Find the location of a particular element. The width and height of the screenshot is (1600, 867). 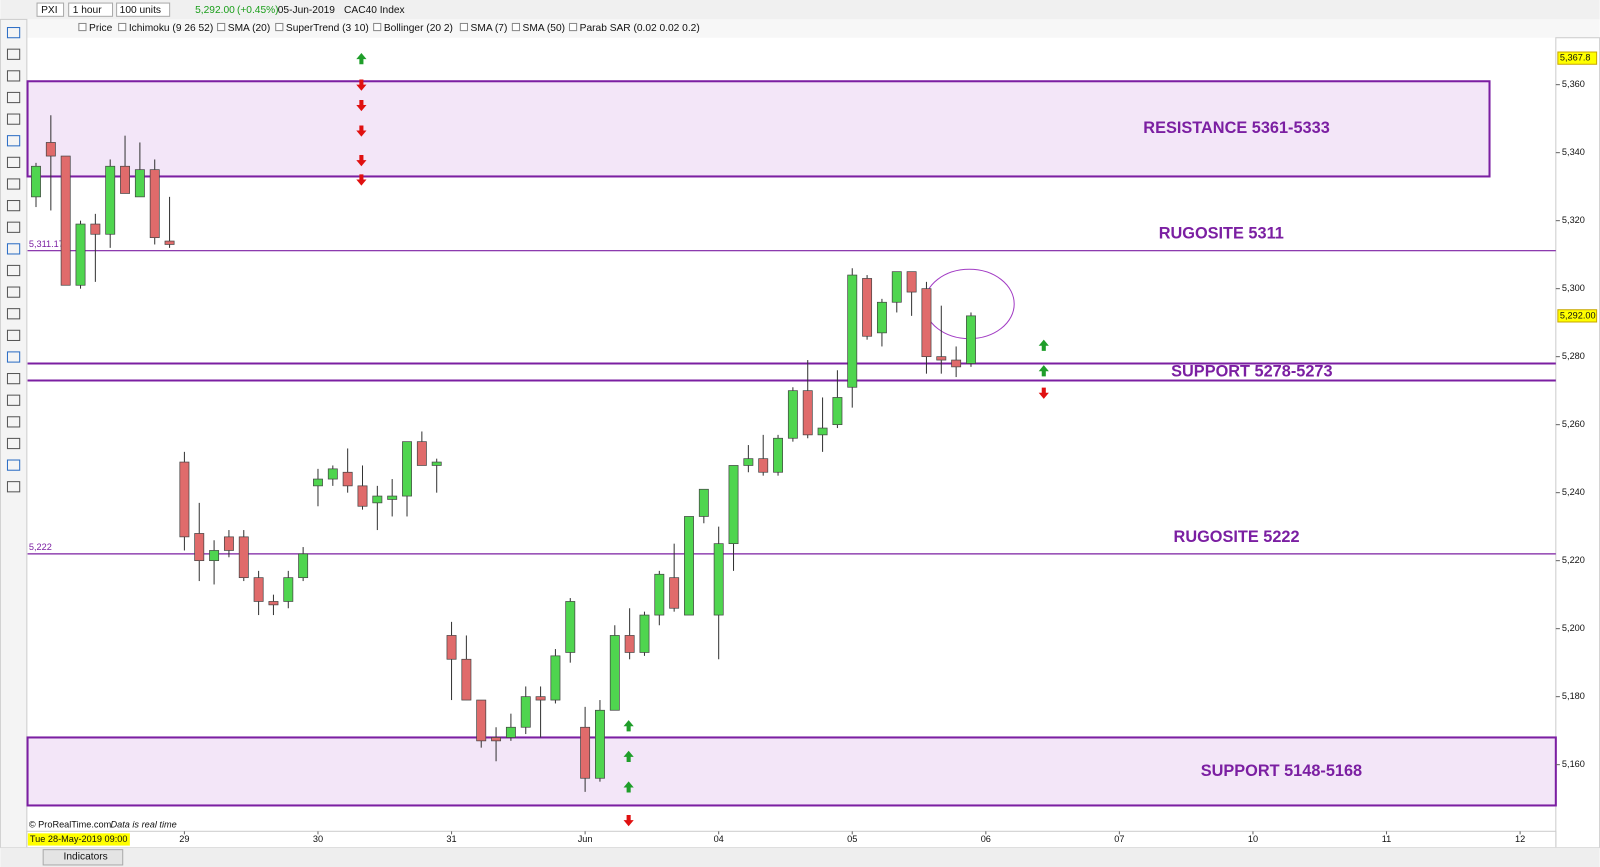

x-tick-label: 29 is located at coordinates (184, 839).